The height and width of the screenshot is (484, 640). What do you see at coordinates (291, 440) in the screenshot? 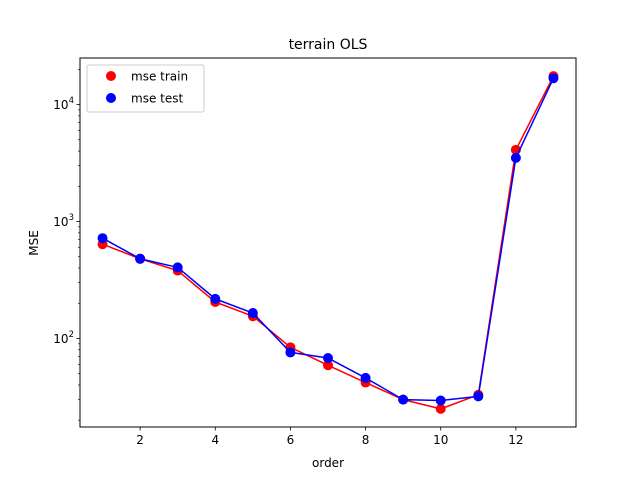
I see `x-tick-label: 6` at bounding box center [291, 440].